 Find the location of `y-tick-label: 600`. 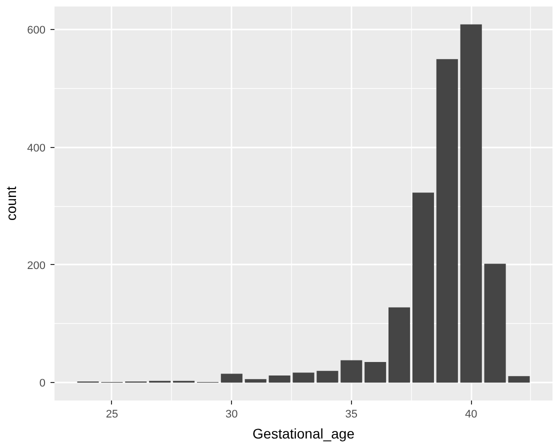

y-tick-label: 600 is located at coordinates (36, 30).